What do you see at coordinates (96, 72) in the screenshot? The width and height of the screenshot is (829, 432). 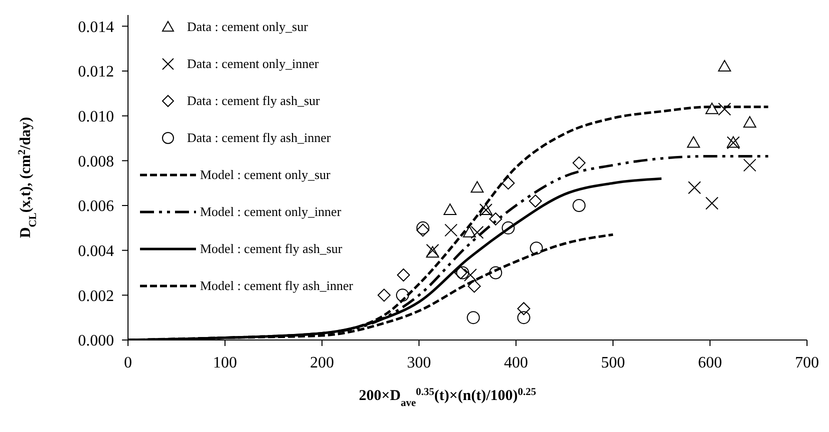 I see `y-tick-label: 0.012` at bounding box center [96, 72].